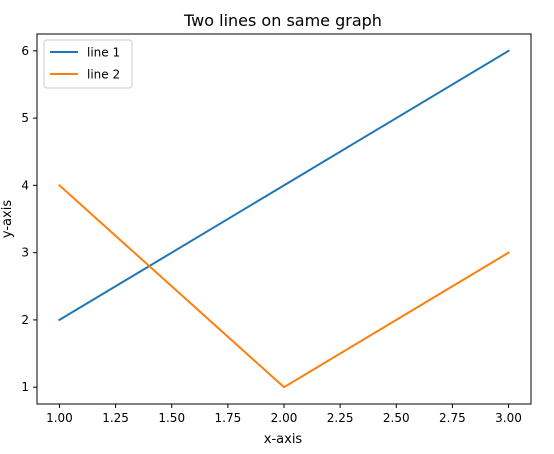 Image resolution: width=554 pixels, height=454 pixels. I want to click on legend: line 1 line 2, so click(88, 64).